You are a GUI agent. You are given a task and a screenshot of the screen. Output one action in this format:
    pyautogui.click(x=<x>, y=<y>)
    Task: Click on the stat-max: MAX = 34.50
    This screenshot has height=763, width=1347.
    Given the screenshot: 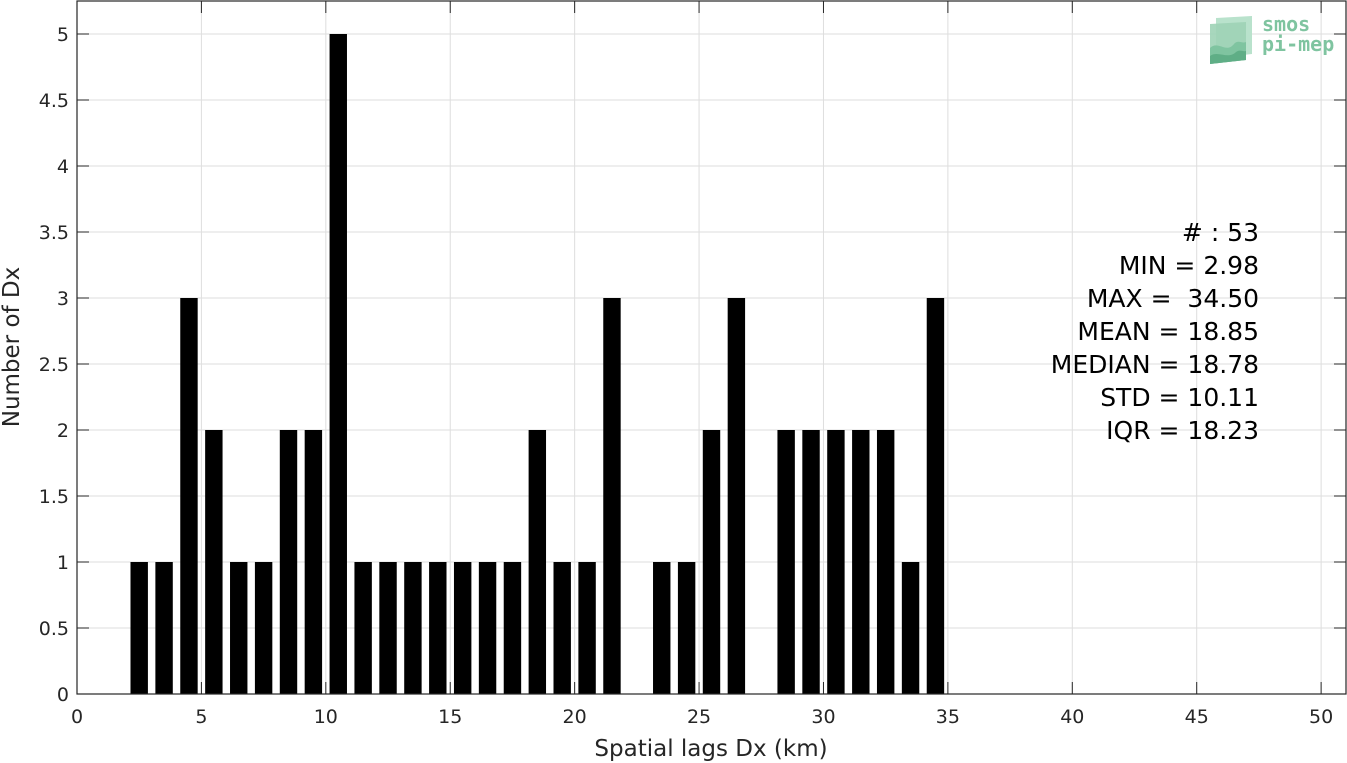 What is the action you would take?
    pyautogui.click(x=1172, y=298)
    